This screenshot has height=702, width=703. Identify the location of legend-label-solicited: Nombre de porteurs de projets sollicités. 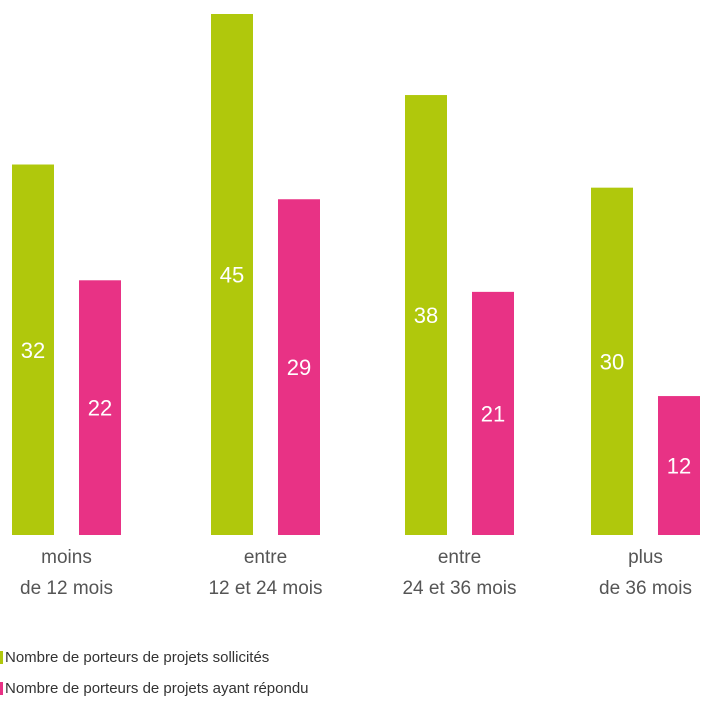
(137, 657).